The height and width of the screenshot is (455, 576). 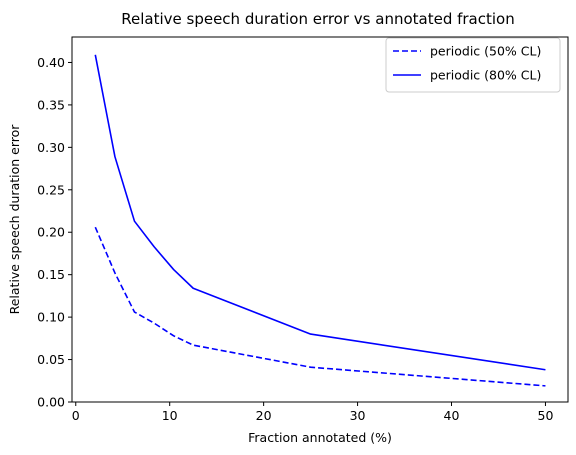 I want to click on legend-frame, so click(x=473, y=65).